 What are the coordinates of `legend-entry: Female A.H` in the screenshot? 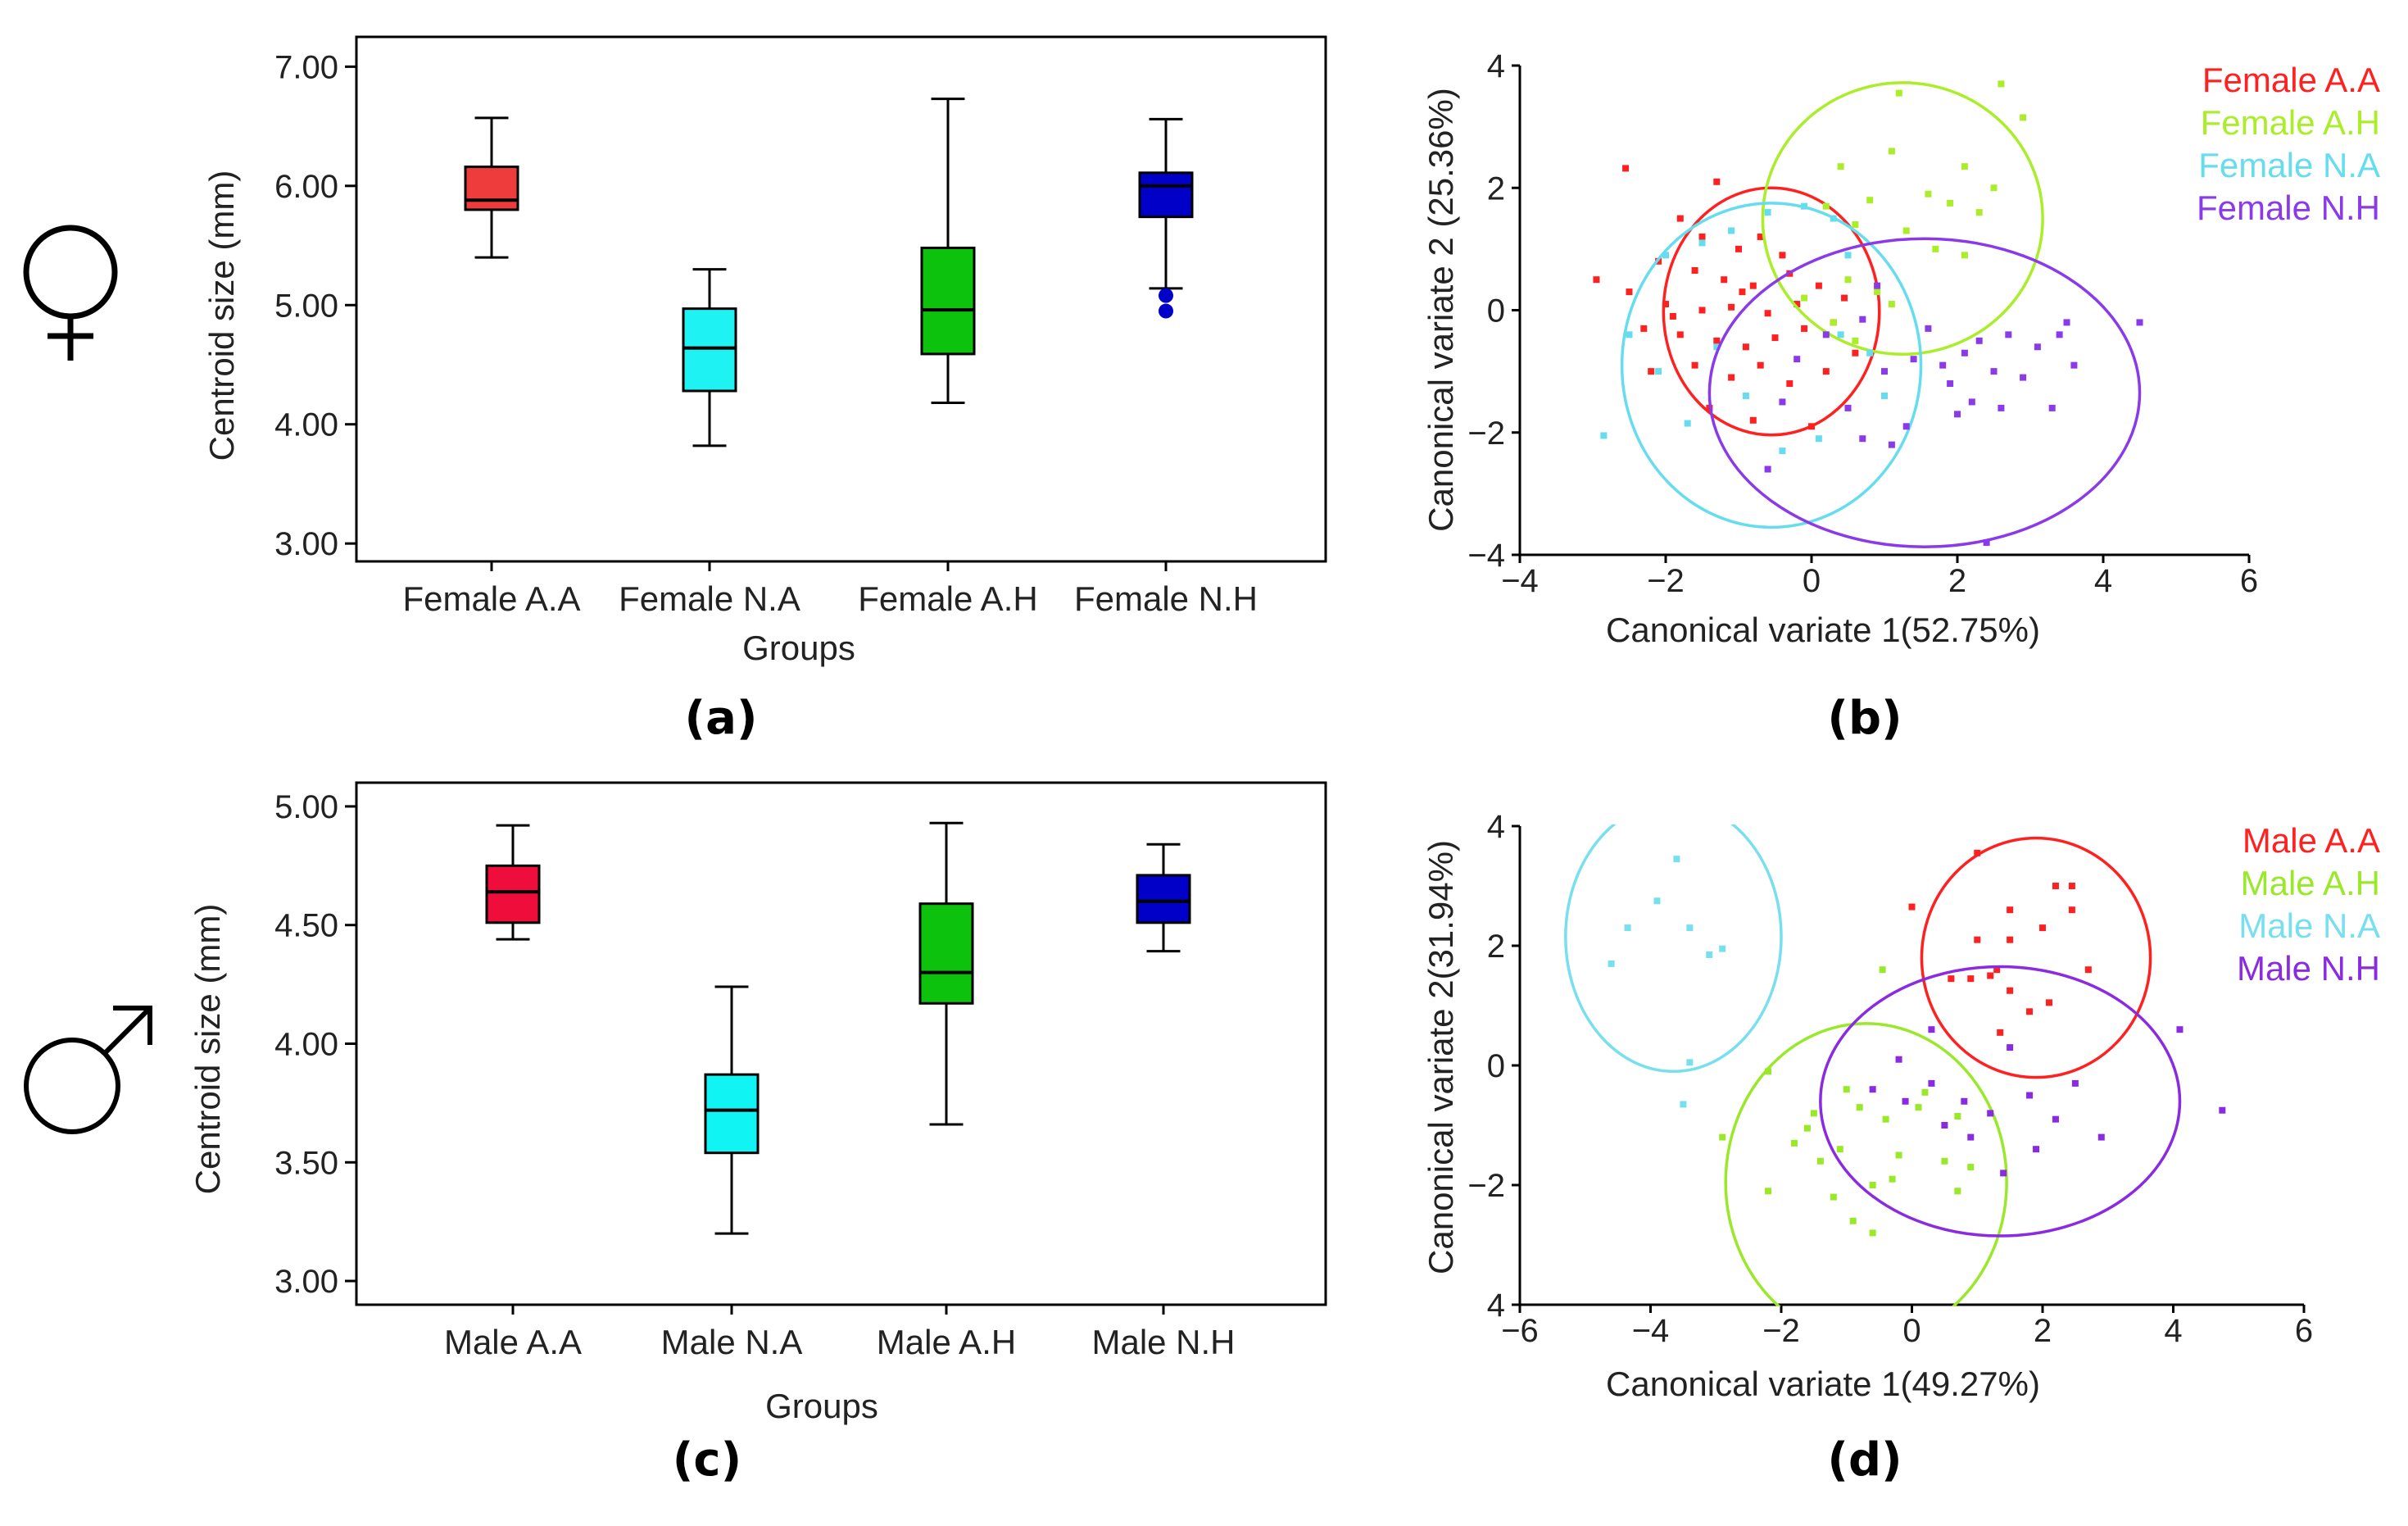 It's located at (2290, 122).